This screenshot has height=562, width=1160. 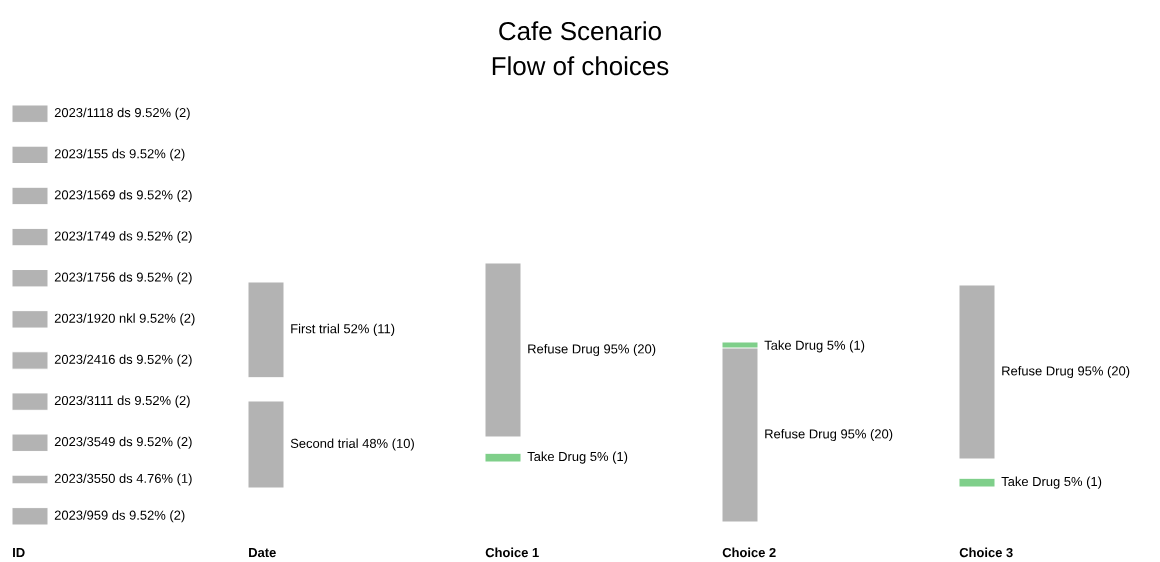 I want to click on text: Choice 1, so click(x=512, y=552).